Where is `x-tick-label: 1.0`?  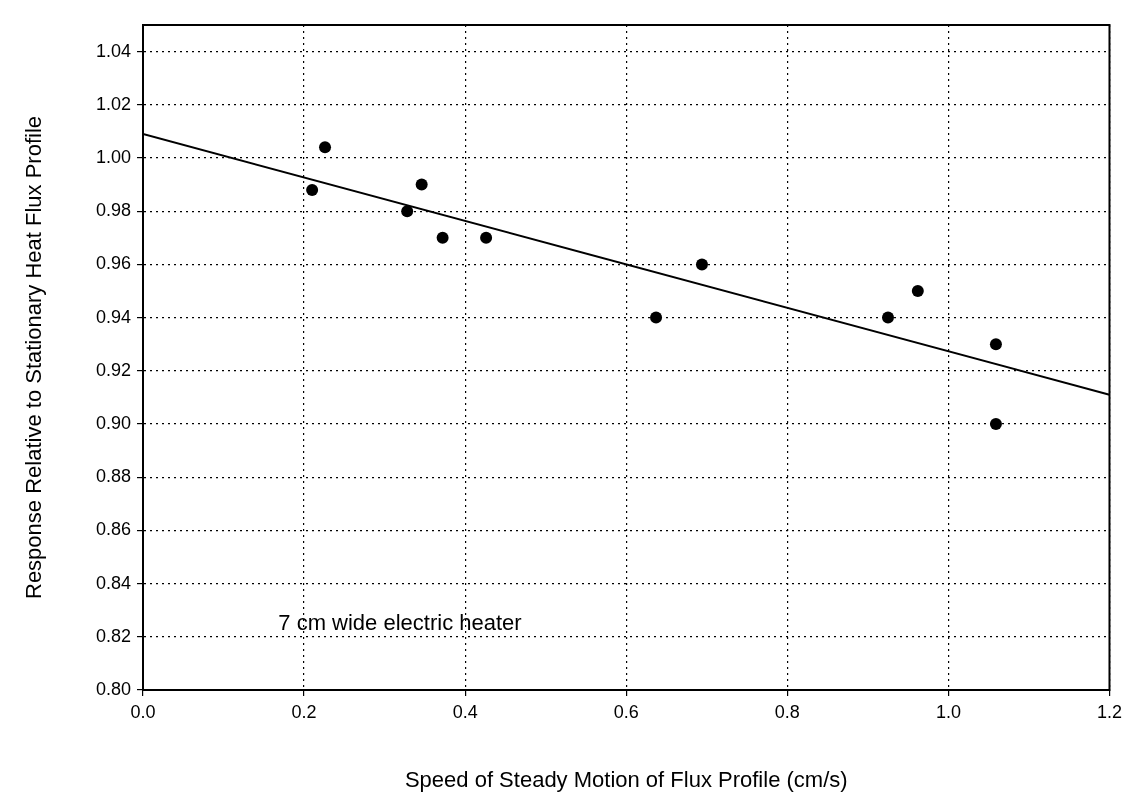
x-tick-label: 1.0 is located at coordinates (948, 711).